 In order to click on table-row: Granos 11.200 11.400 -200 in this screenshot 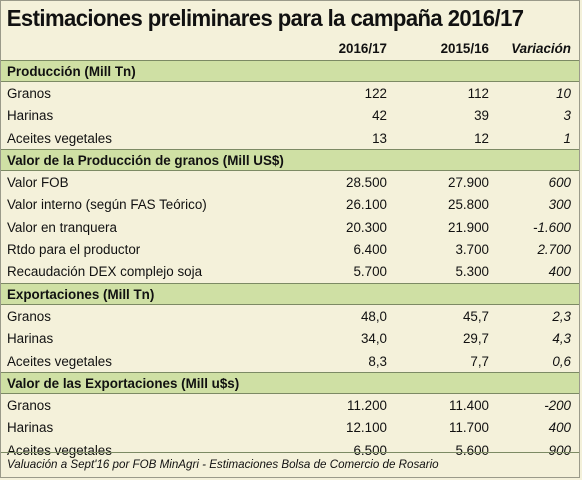, I will do `click(290, 405)`.